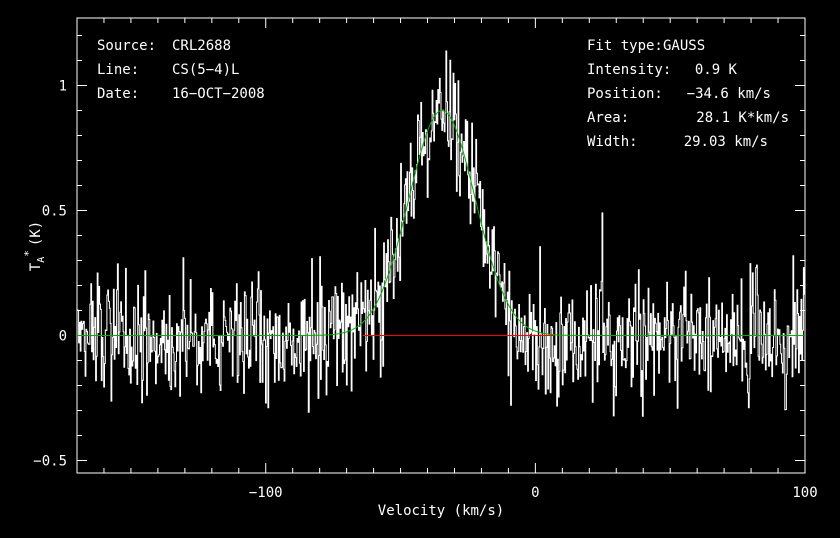  I want to click on date-key: Date:, so click(118, 94).